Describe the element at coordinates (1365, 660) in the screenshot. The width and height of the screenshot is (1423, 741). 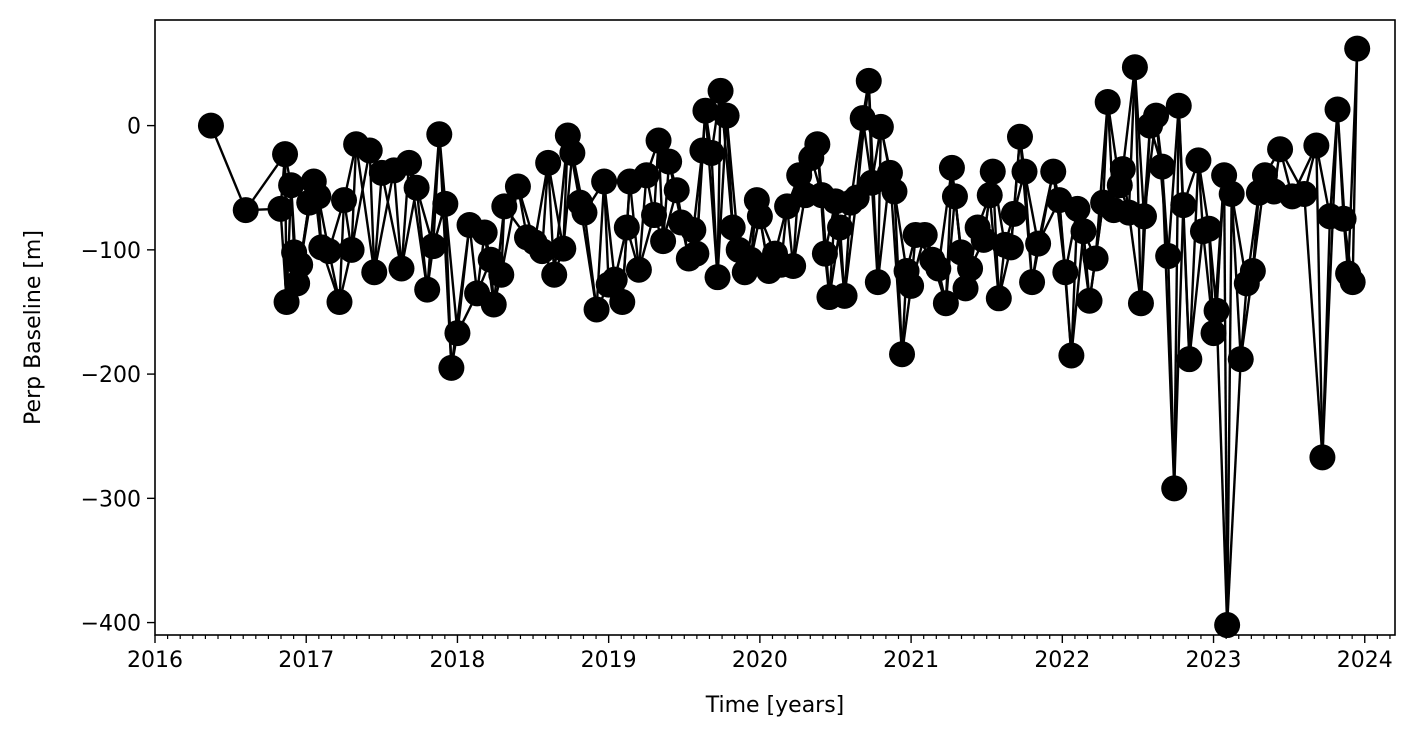
I see `x-tick-label: 2024` at that location.